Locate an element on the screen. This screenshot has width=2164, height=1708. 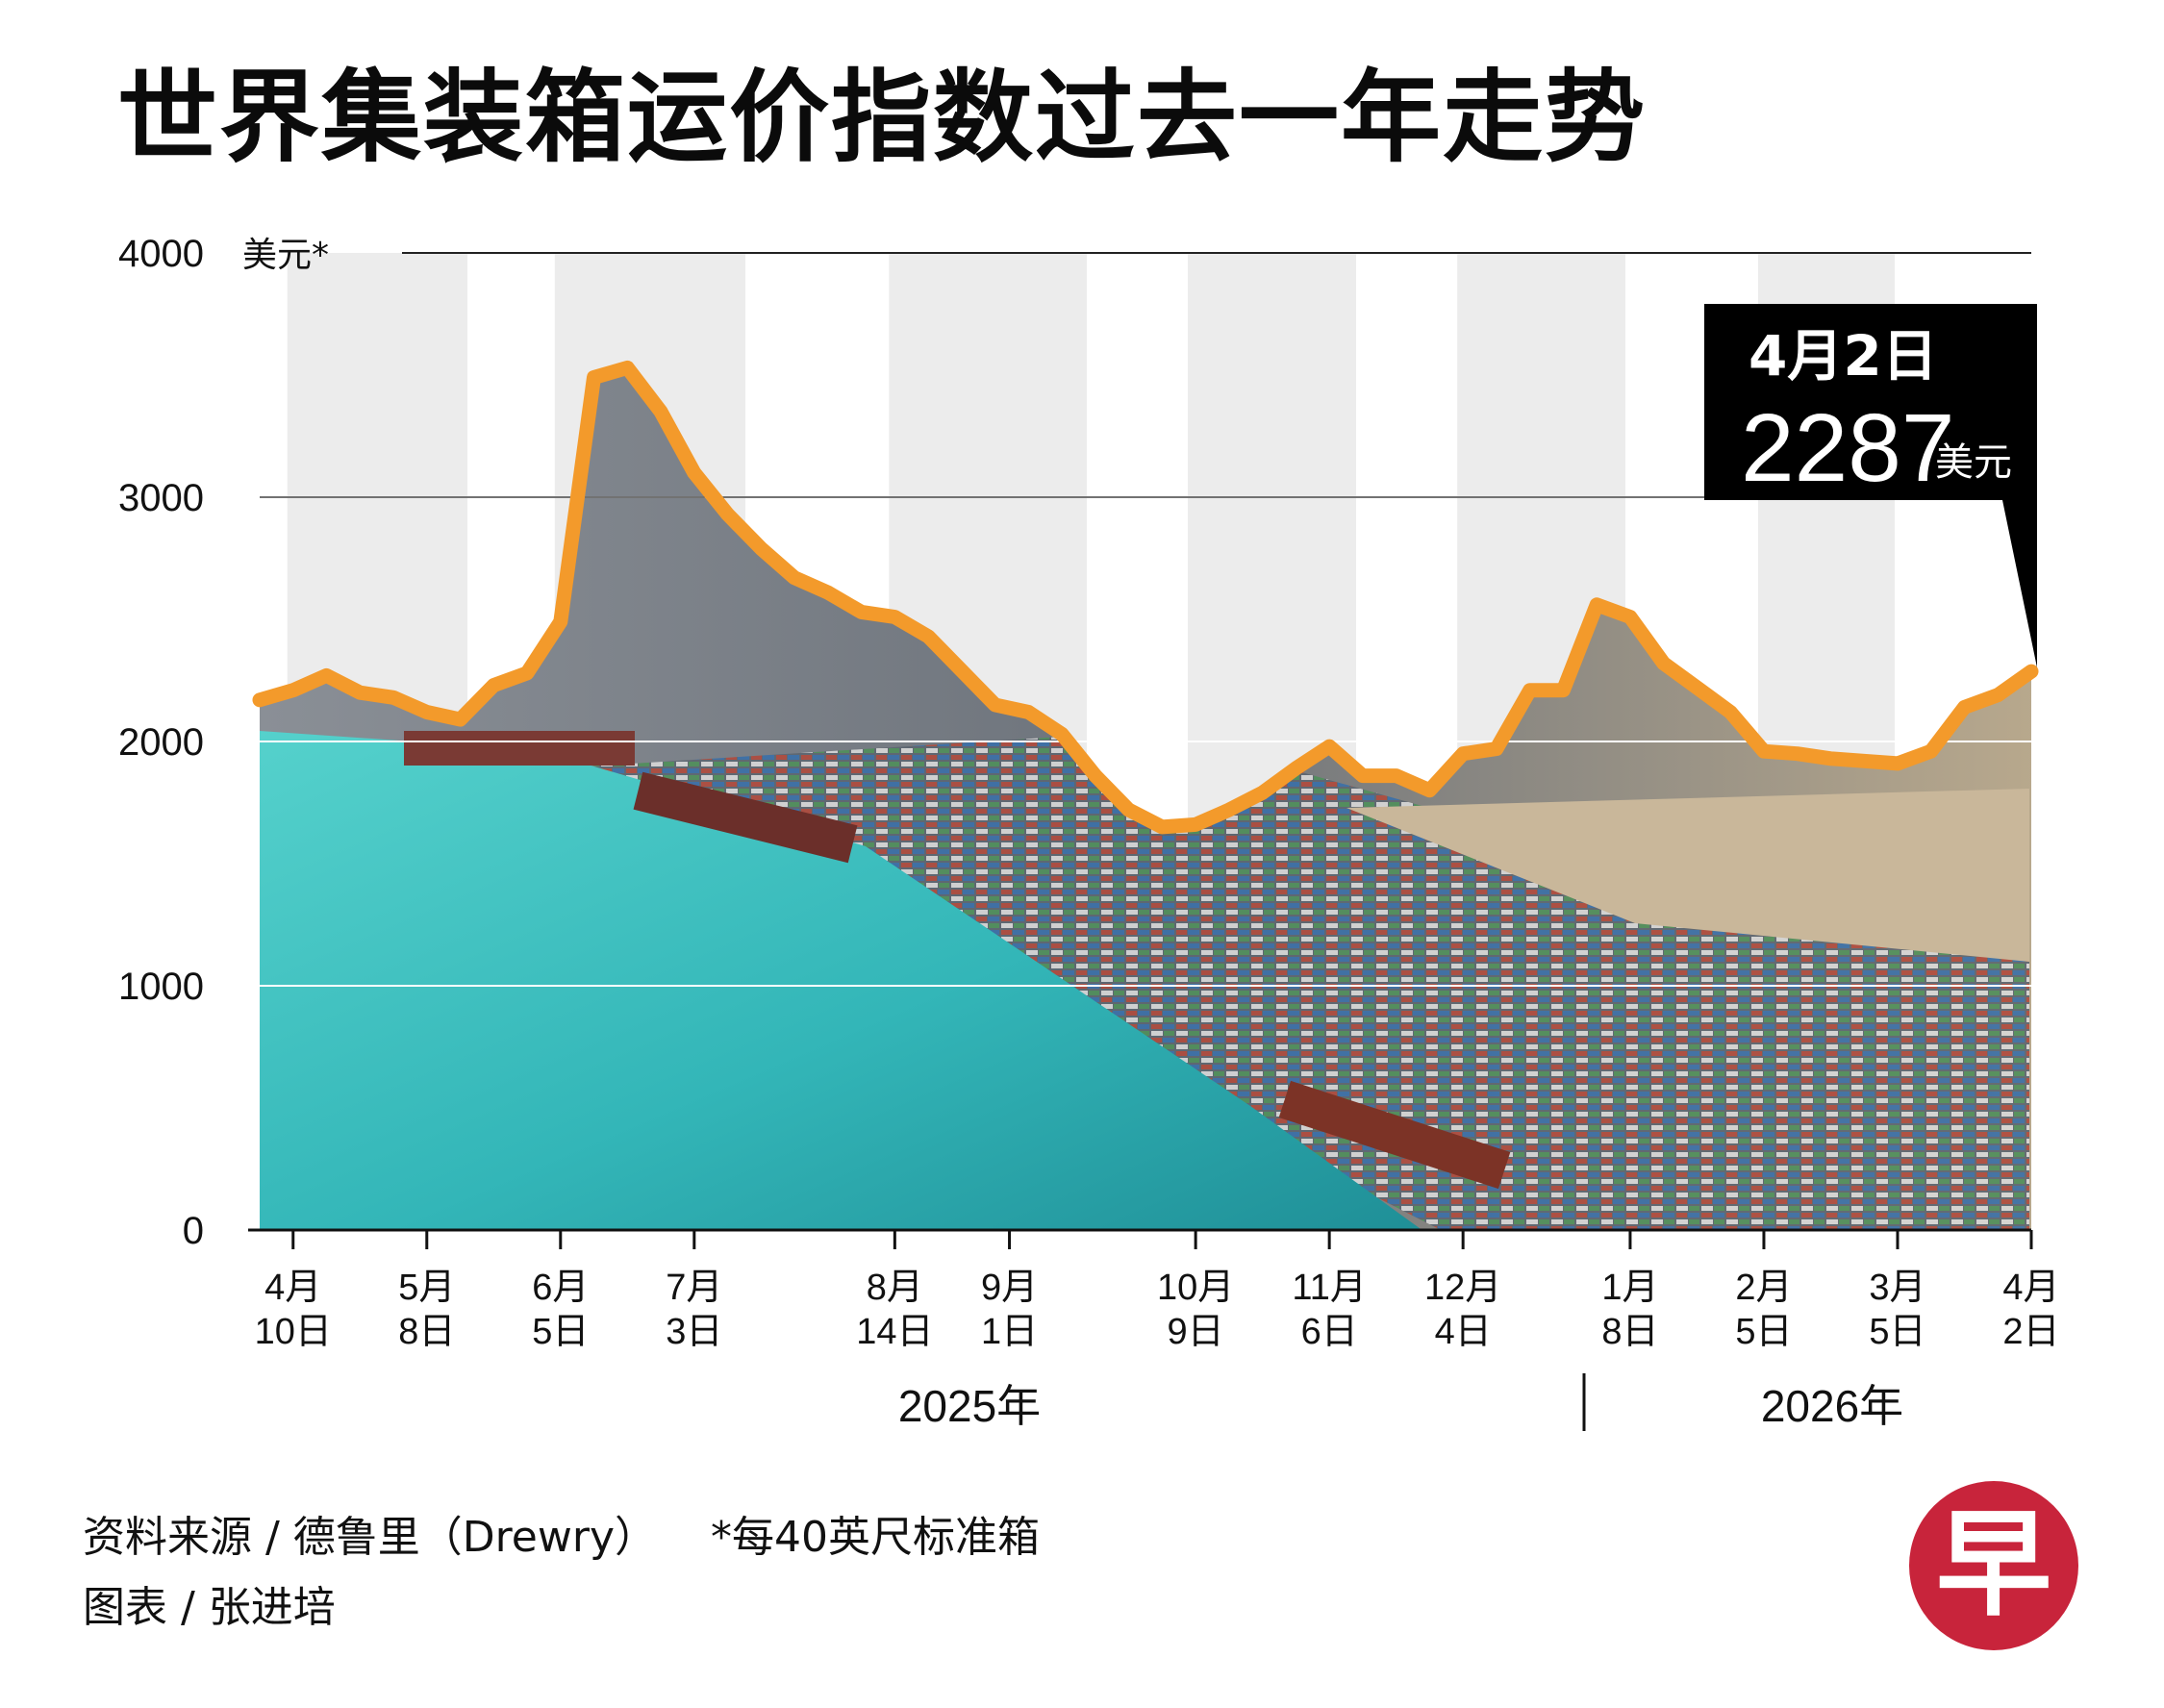
x-tick-month: 11月 is located at coordinates (1329, 1288).